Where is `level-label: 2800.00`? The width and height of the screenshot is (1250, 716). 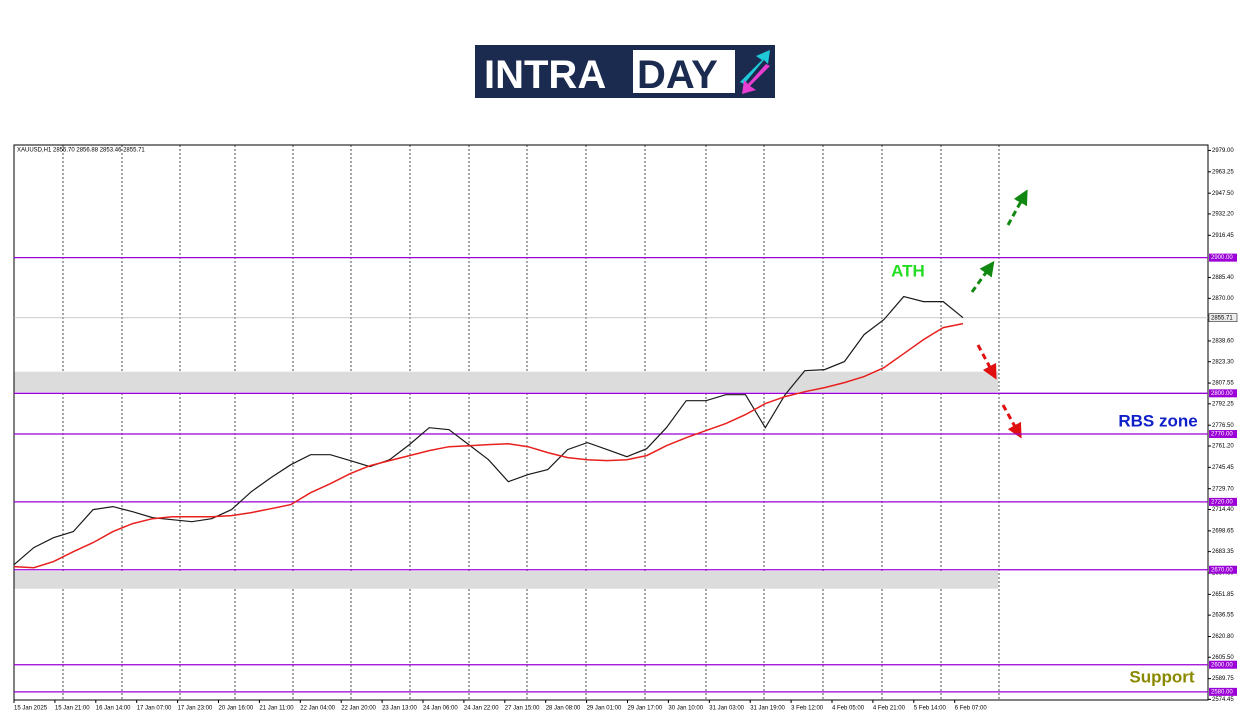 level-label: 2800.00 is located at coordinates (1222, 394).